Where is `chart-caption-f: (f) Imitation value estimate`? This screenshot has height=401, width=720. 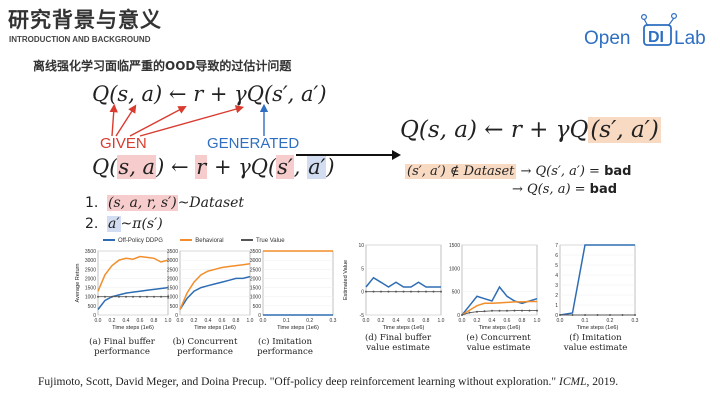 chart-caption-f: (f) Imitation value estimate is located at coordinates (595, 343).